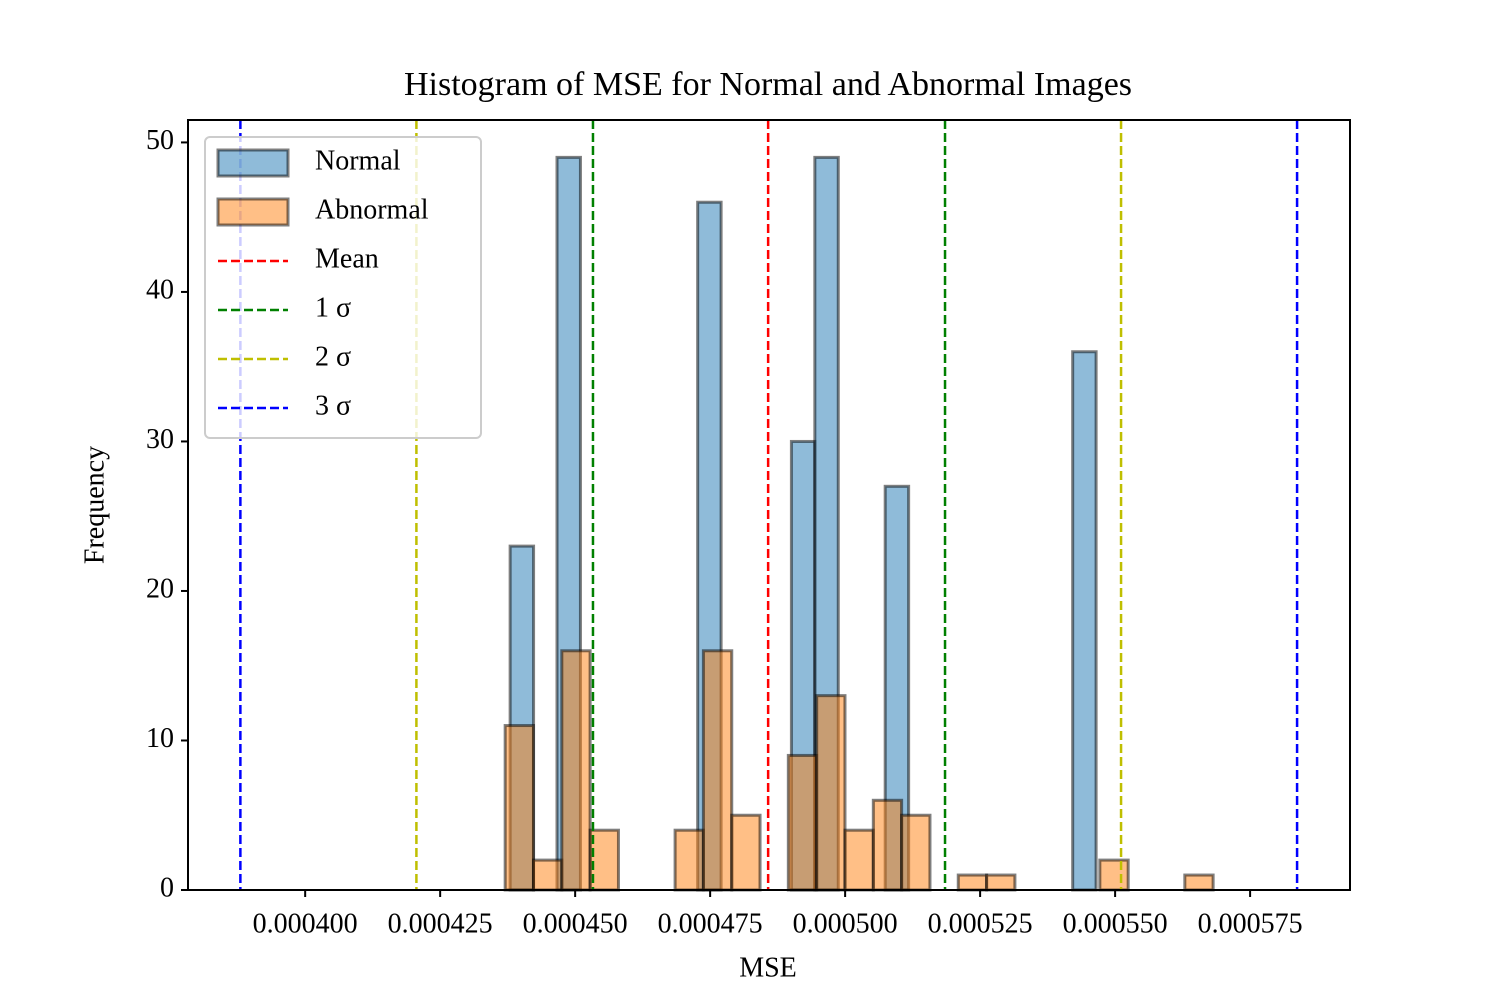 This screenshot has height=1000, width=1500. Describe the element at coordinates (845, 923) in the screenshot. I see `x-tick-label: 0.000500` at that location.